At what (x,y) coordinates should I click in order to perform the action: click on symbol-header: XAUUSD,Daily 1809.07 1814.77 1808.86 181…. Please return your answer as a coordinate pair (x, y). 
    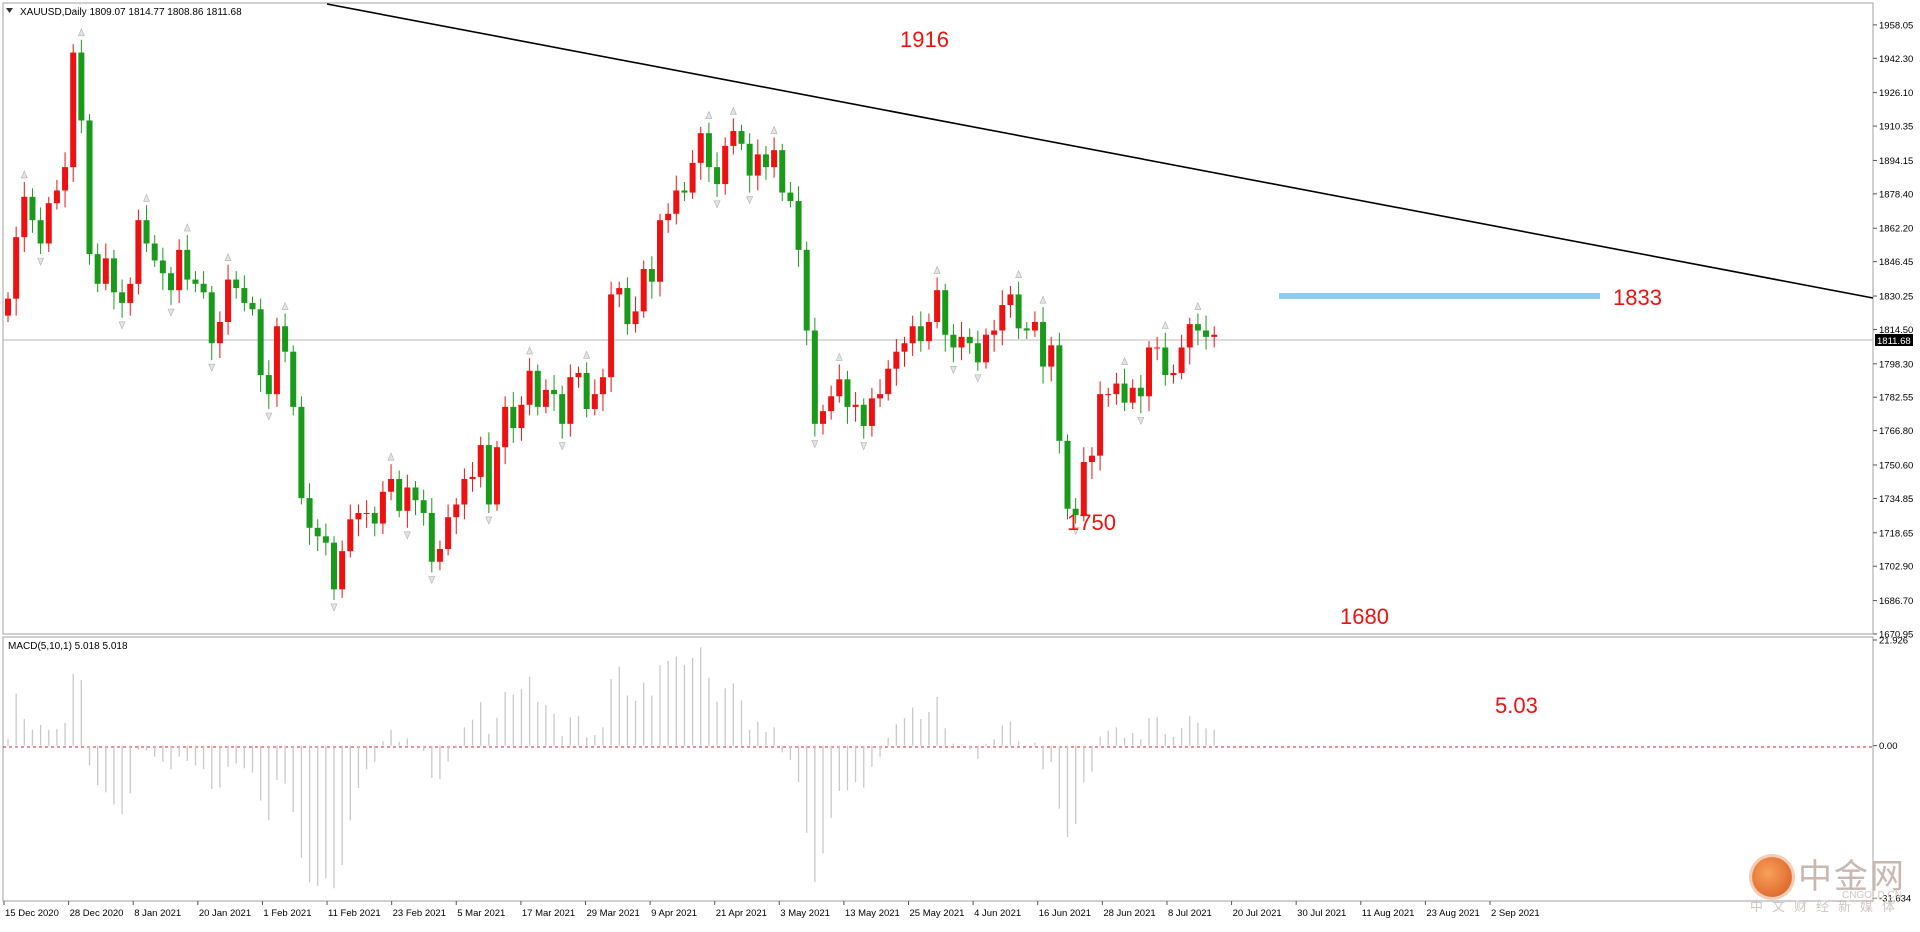
    Looking at the image, I should click on (131, 12).